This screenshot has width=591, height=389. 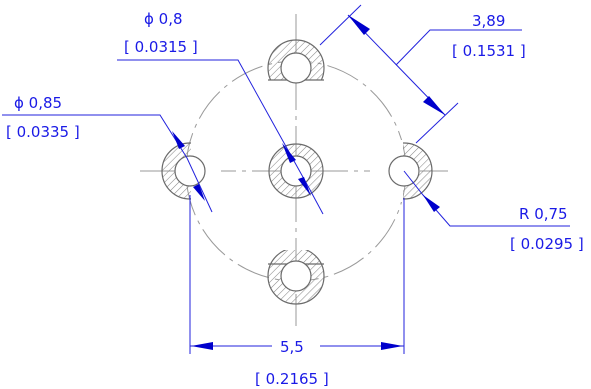 I want to click on hole-bottom, so click(x=296, y=277).